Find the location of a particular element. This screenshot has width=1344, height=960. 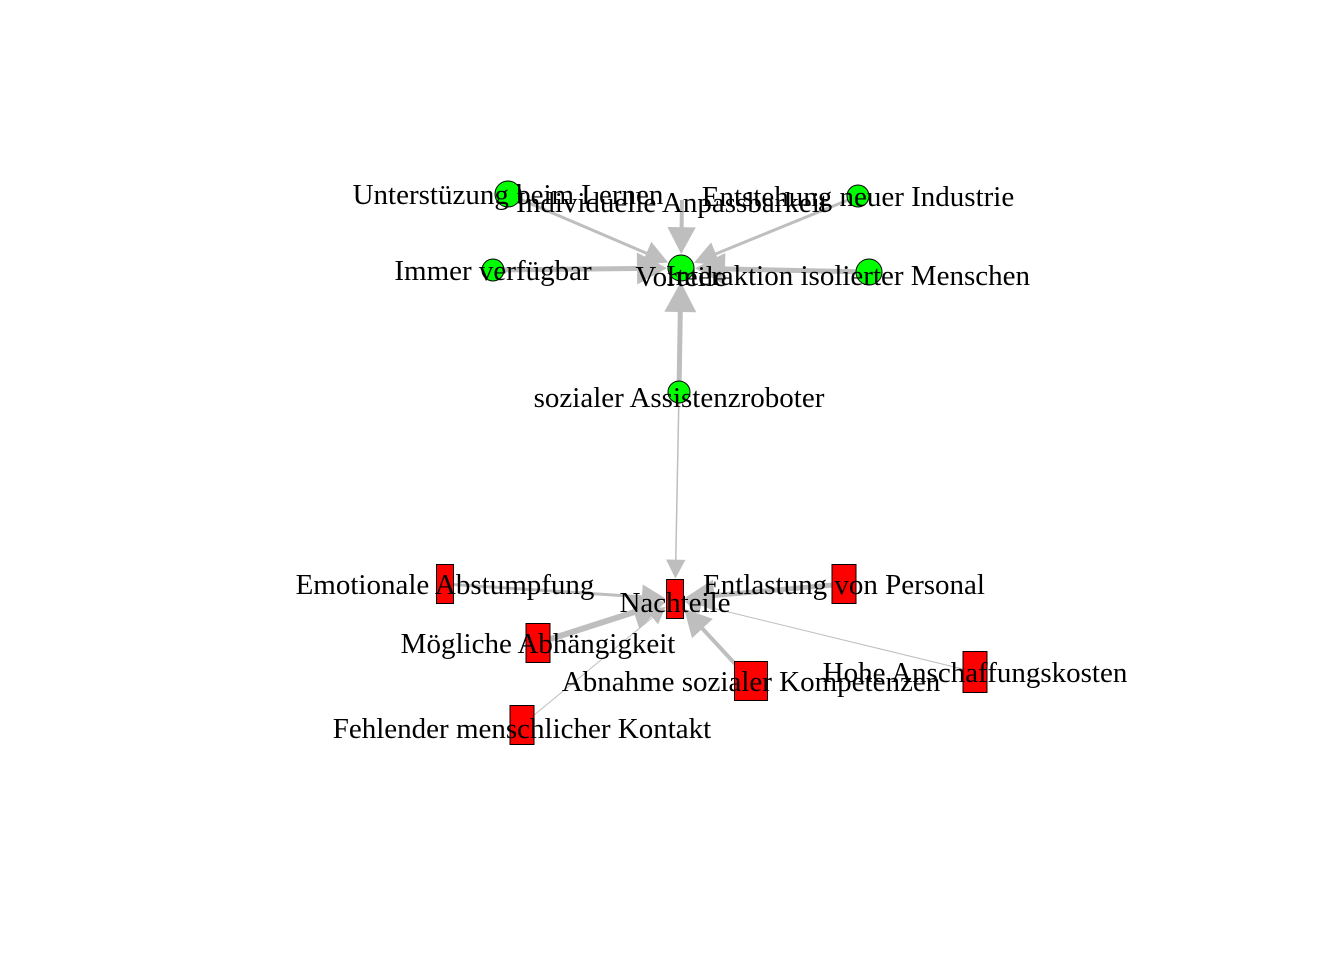

edge-n6-nachteile is located at coordinates (593, 666).